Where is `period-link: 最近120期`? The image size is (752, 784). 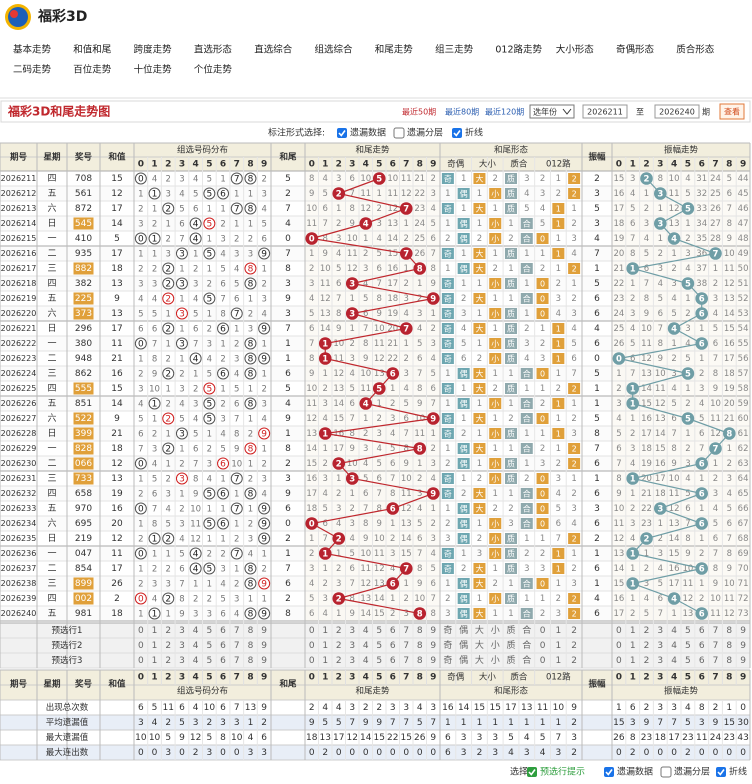
period-link: 最近120期 is located at coordinates (504, 112).